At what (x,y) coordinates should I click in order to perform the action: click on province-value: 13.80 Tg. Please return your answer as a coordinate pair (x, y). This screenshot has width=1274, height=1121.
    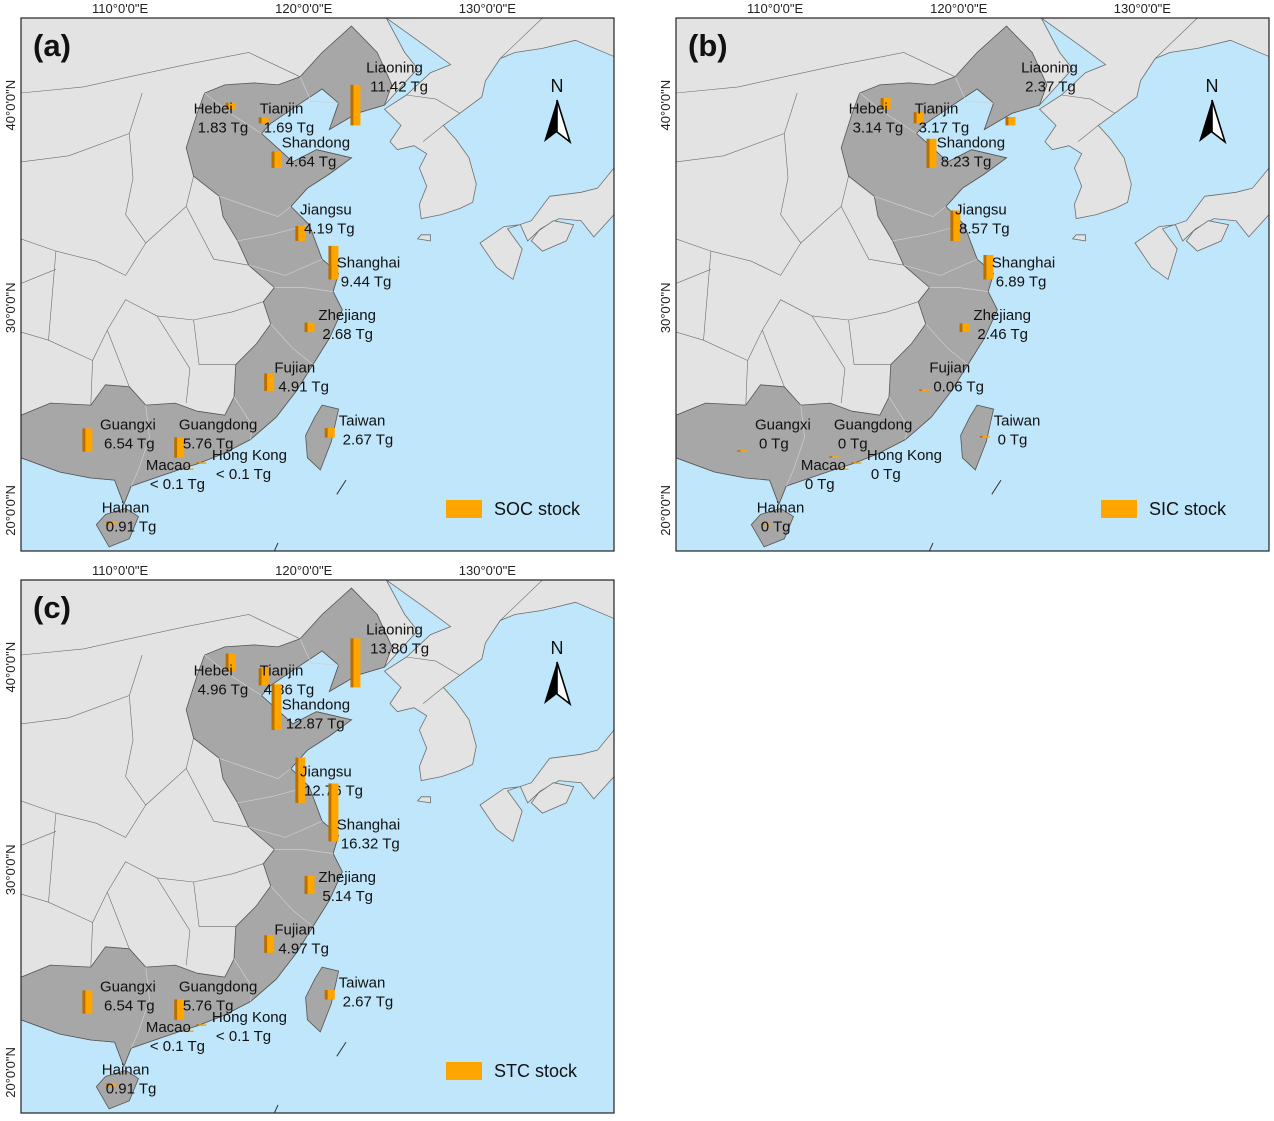
    Looking at the image, I should click on (399, 649).